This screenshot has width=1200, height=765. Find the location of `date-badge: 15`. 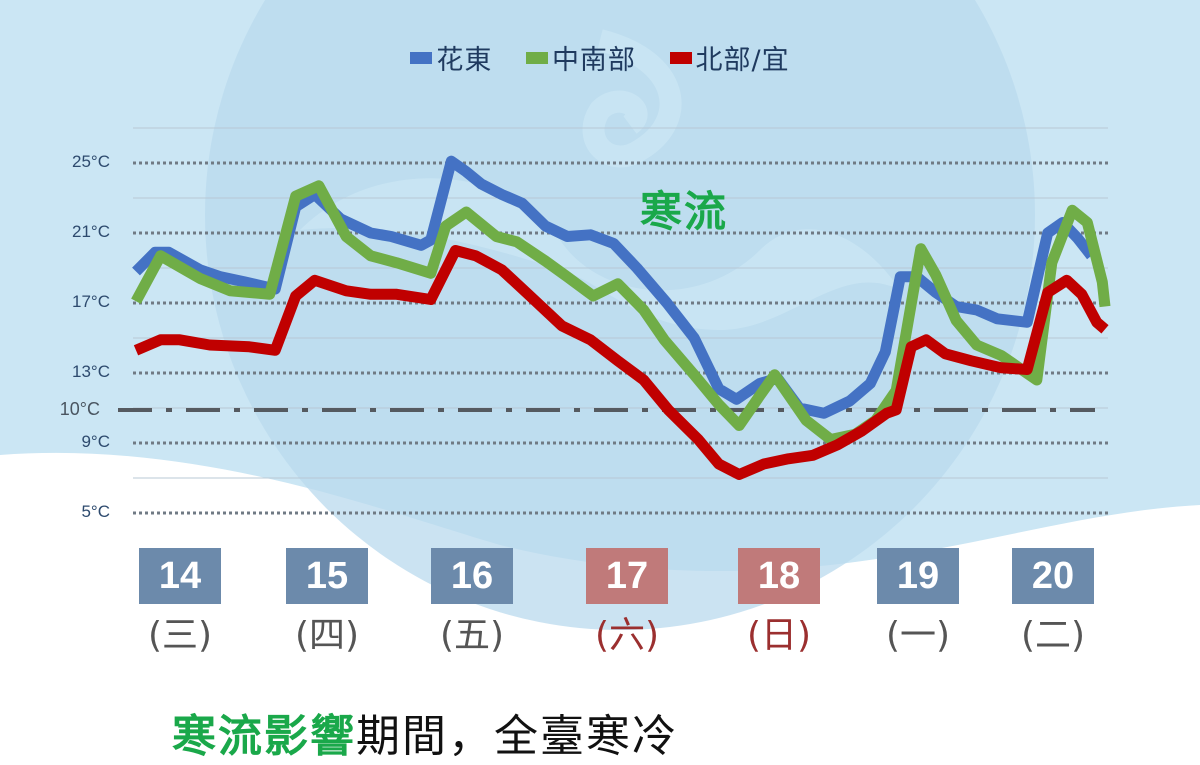

date-badge: 15 is located at coordinates (327, 576).